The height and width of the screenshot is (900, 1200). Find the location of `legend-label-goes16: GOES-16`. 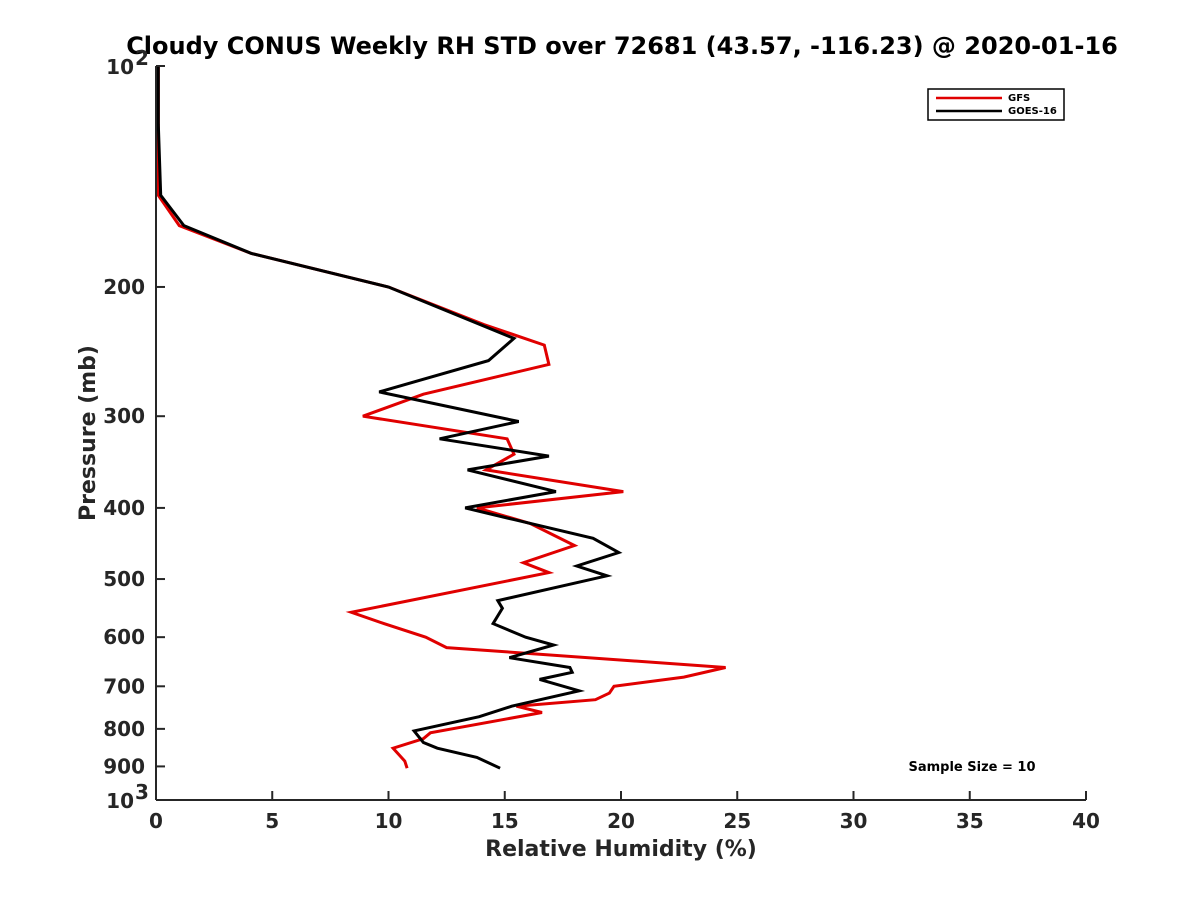

legend-label-goes16: GOES-16 is located at coordinates (1032, 111).